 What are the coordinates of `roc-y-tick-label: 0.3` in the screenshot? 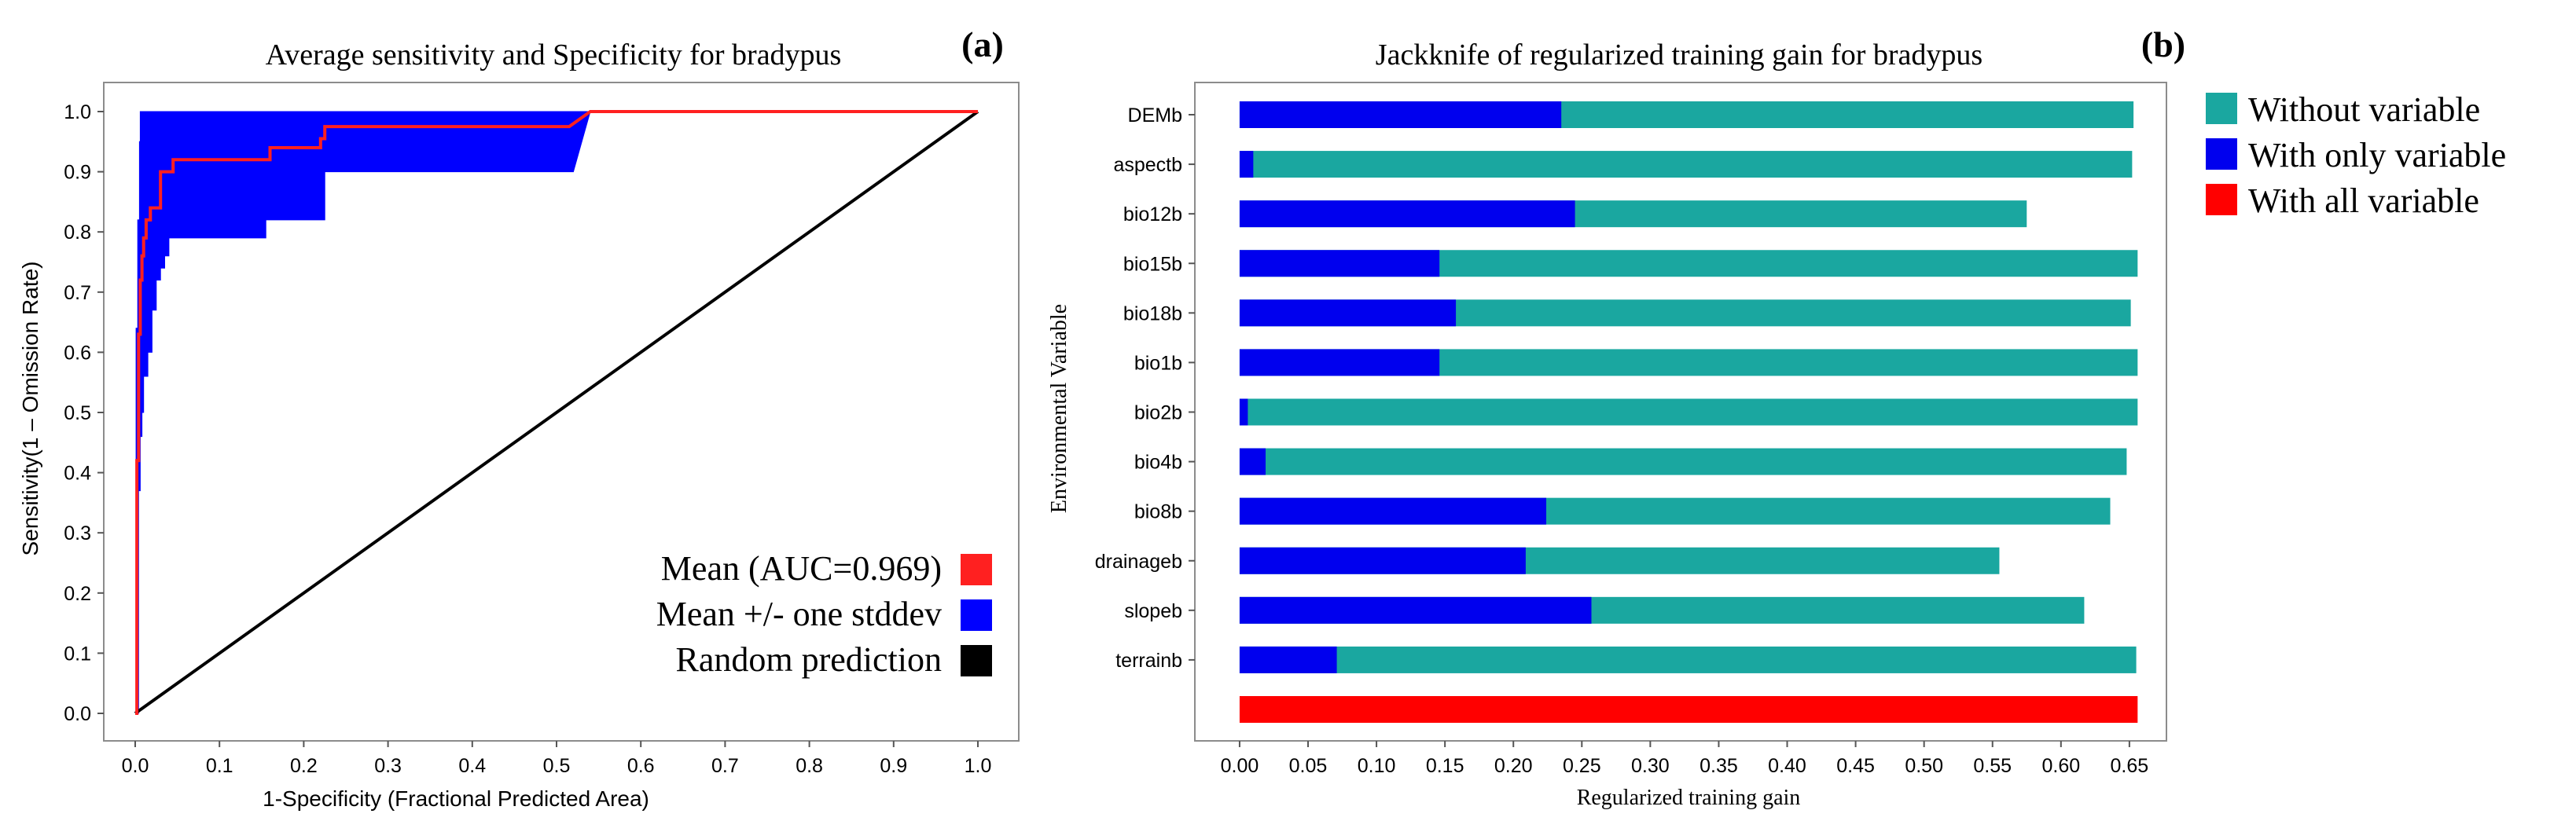 It's located at (77, 533).